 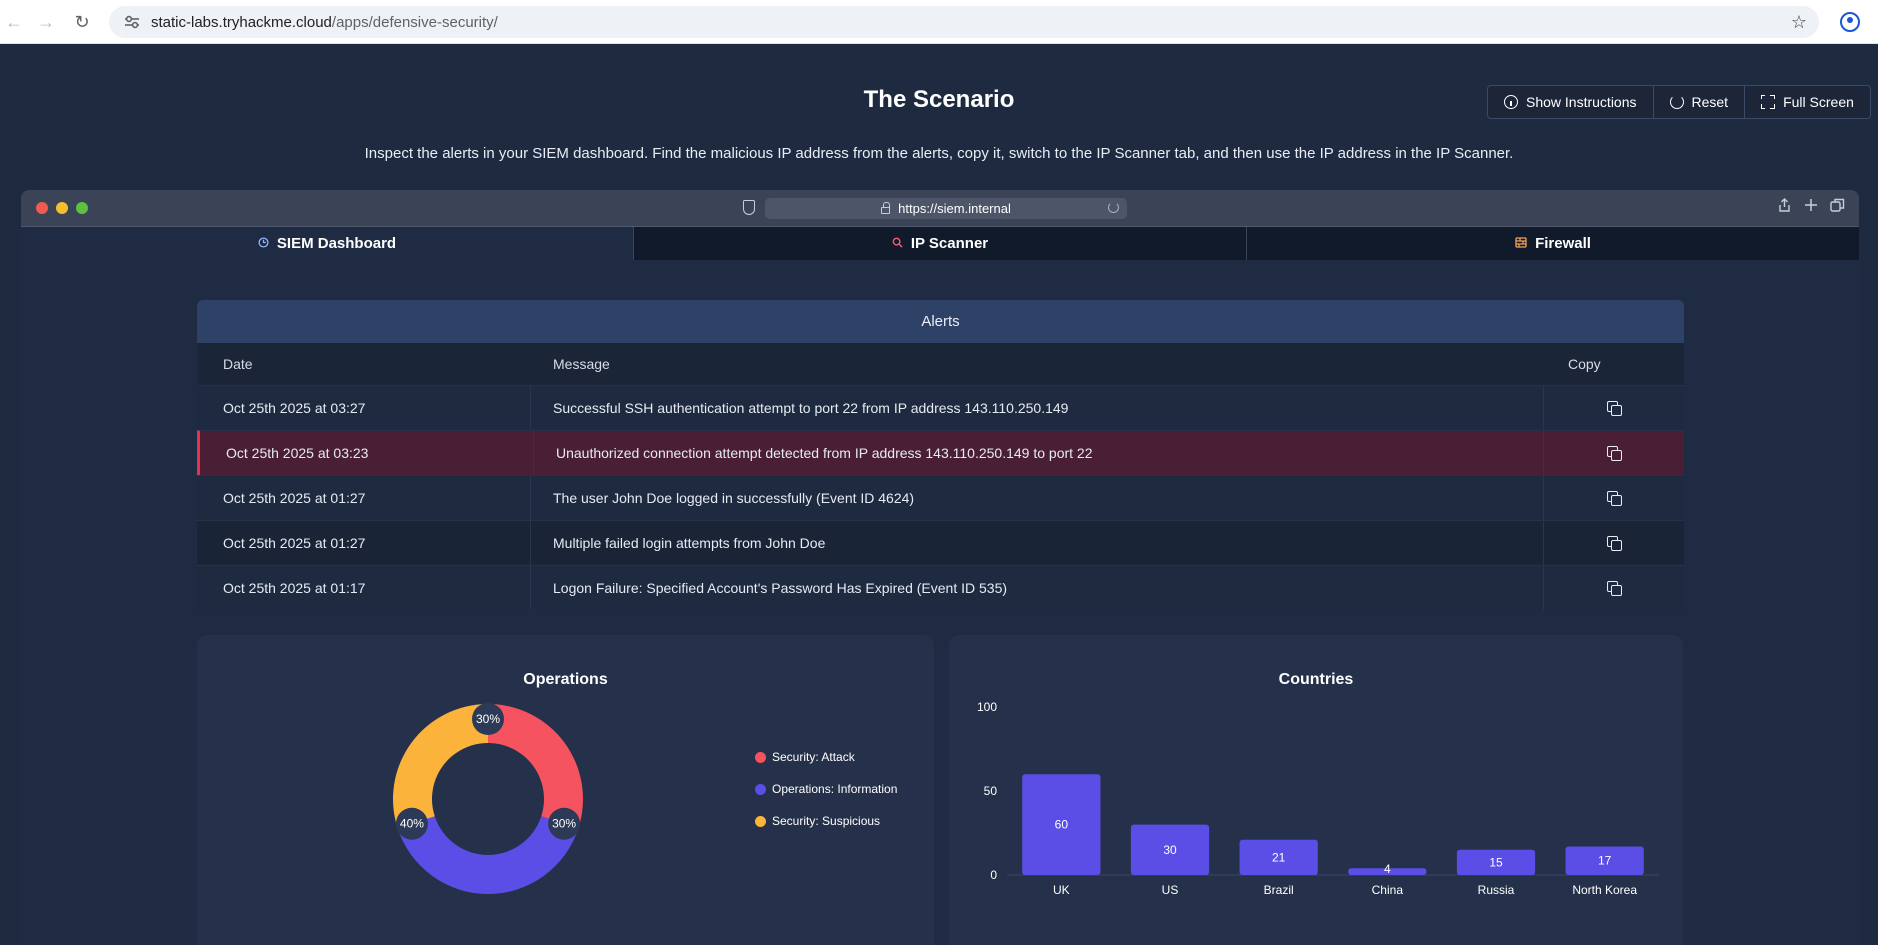 What do you see at coordinates (949, 243) in the screenshot?
I see `tab-ip-scanner-label: IP Scanner` at bounding box center [949, 243].